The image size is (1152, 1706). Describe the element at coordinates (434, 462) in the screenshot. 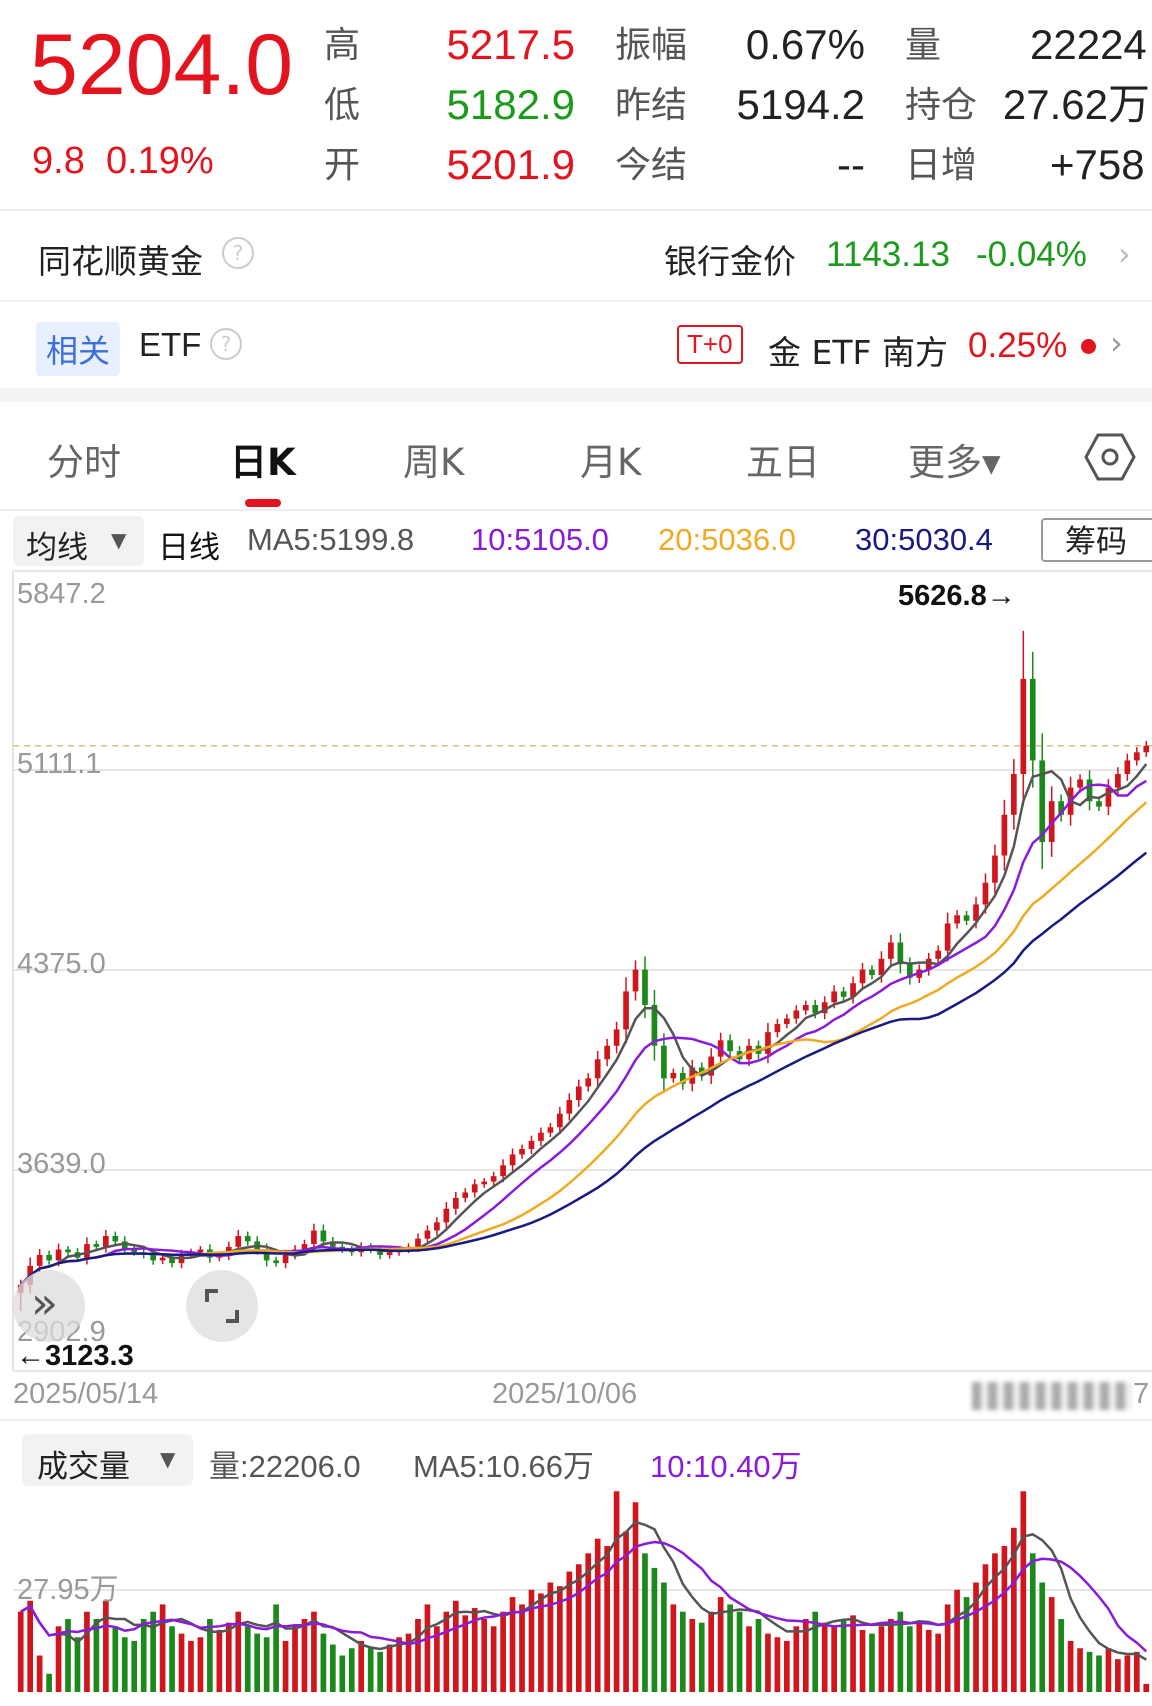

I see `tab-weekly-k: 周K` at that location.